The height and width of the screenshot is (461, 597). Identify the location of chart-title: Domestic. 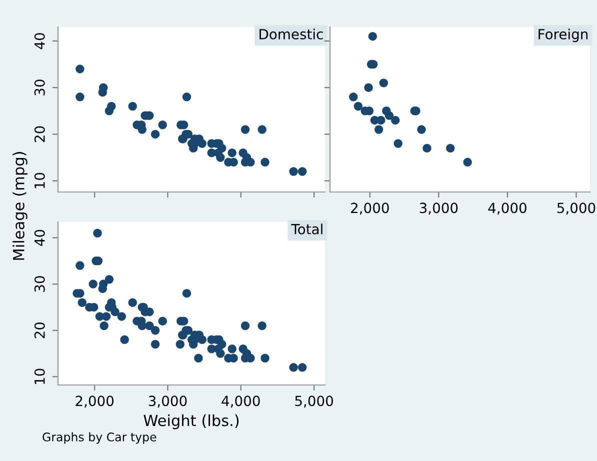
(291, 34).